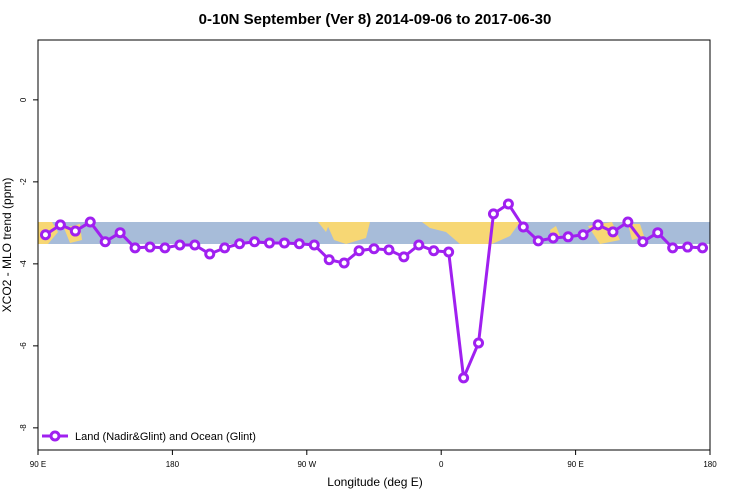 The image size is (750, 500). What do you see at coordinates (23, 182) in the screenshot?
I see `y-tick-label: -2` at bounding box center [23, 182].